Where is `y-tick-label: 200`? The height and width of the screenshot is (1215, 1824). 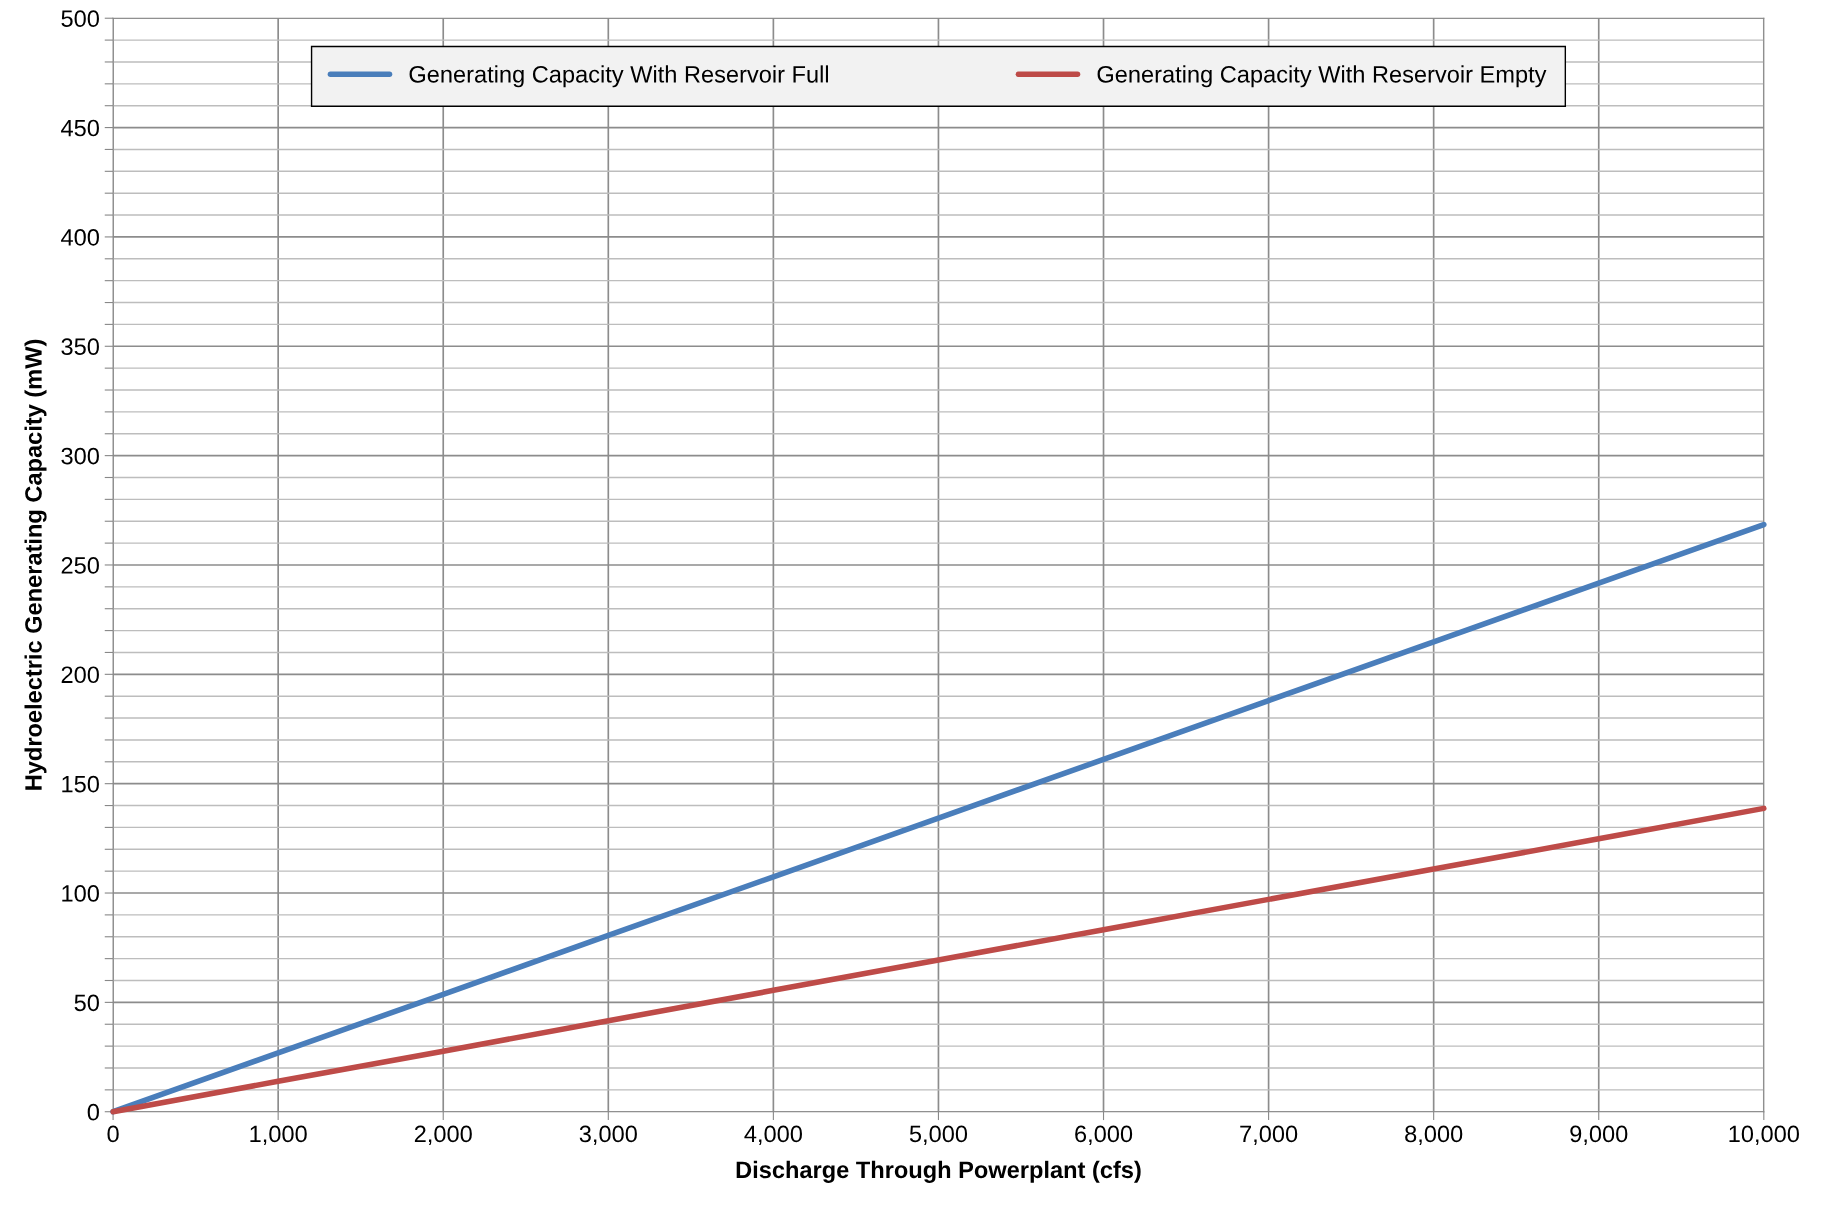 y-tick-label: 200 is located at coordinates (80, 675).